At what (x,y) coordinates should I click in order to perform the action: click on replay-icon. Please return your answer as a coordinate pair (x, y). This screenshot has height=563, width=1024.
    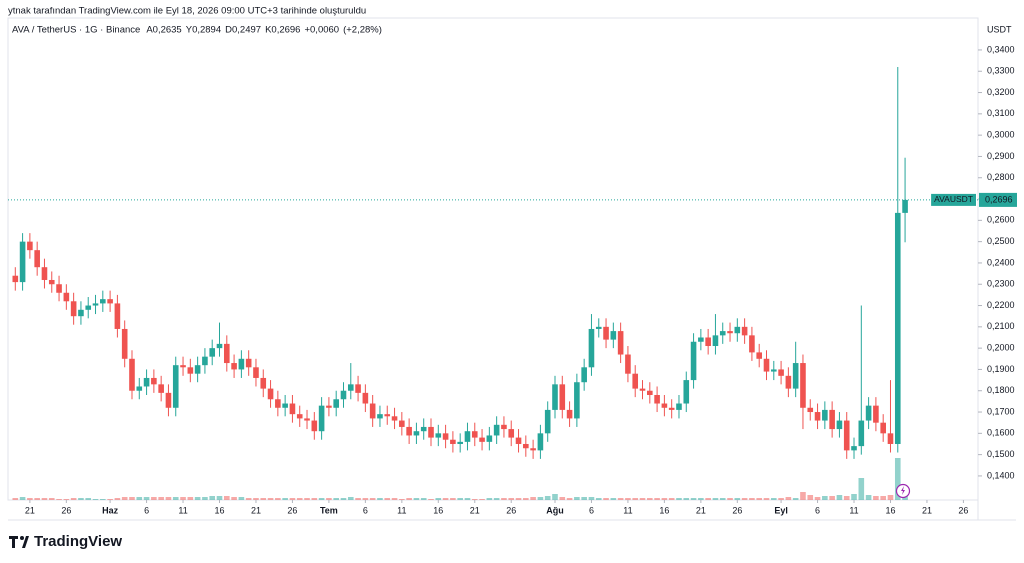
    Looking at the image, I should click on (903, 491).